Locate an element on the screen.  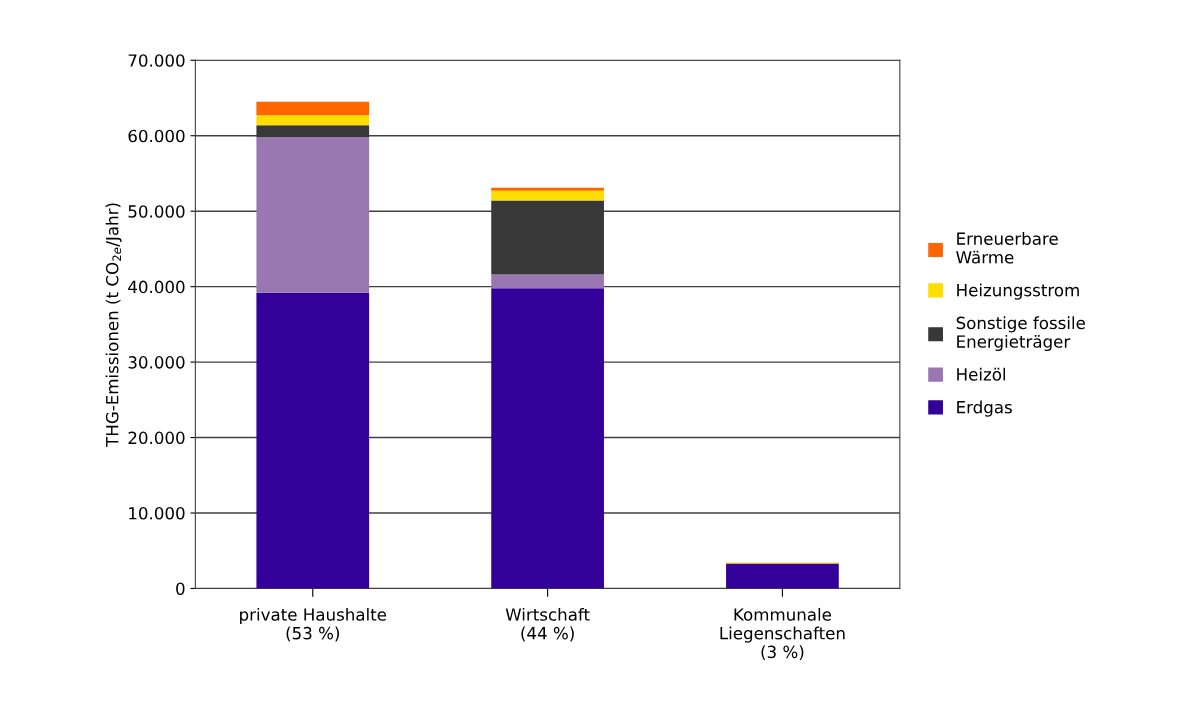
y-tick-label: 40.000 is located at coordinates (156, 287).